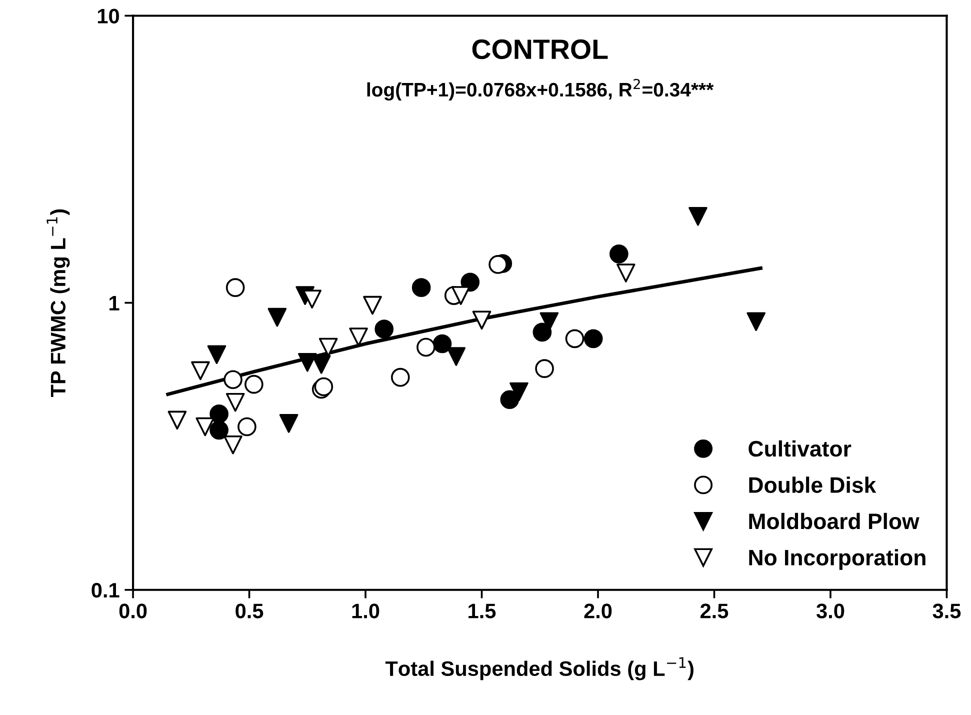 This screenshot has height=715, width=971. I want to click on y-axis-title: TP FWMC (mg L$^{−1}$), so click(58, 303).